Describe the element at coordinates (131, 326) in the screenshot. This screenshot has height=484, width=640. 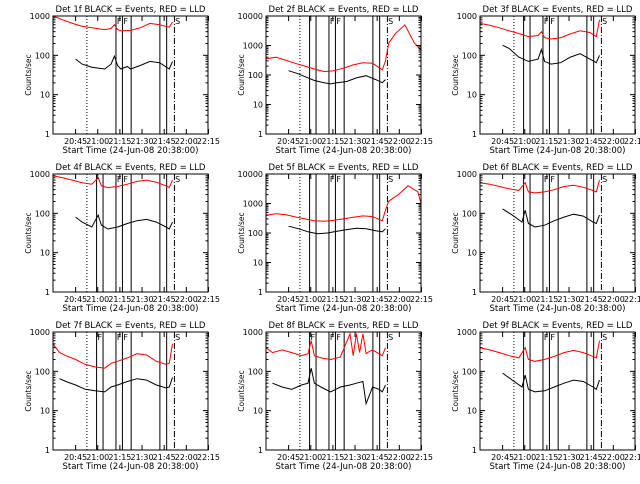
I see `panel-title: Det 7f BLACK = Events, RED = LLD` at that location.